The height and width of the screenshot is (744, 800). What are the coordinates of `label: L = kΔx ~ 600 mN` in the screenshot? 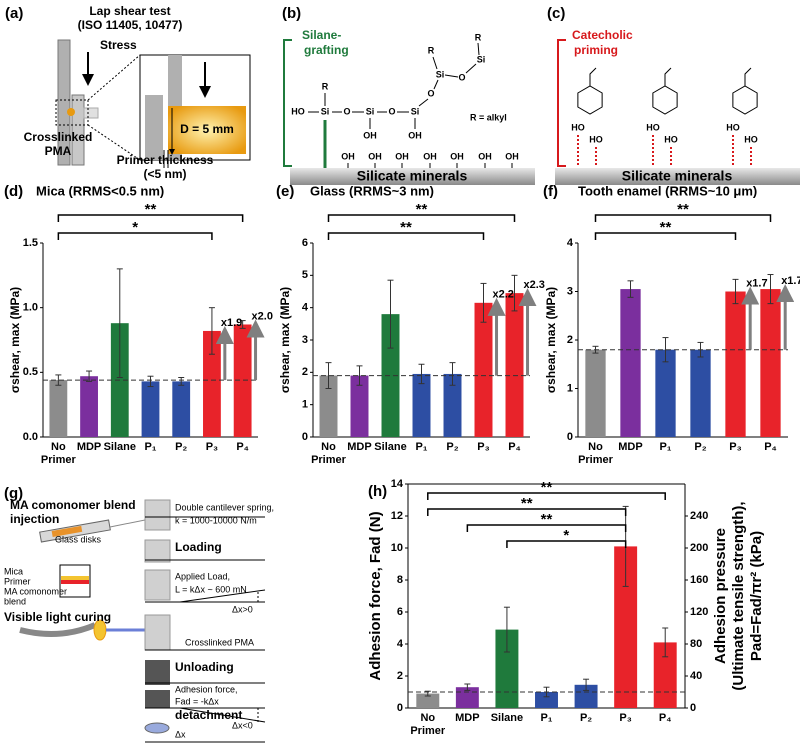 It's located at (211, 589).